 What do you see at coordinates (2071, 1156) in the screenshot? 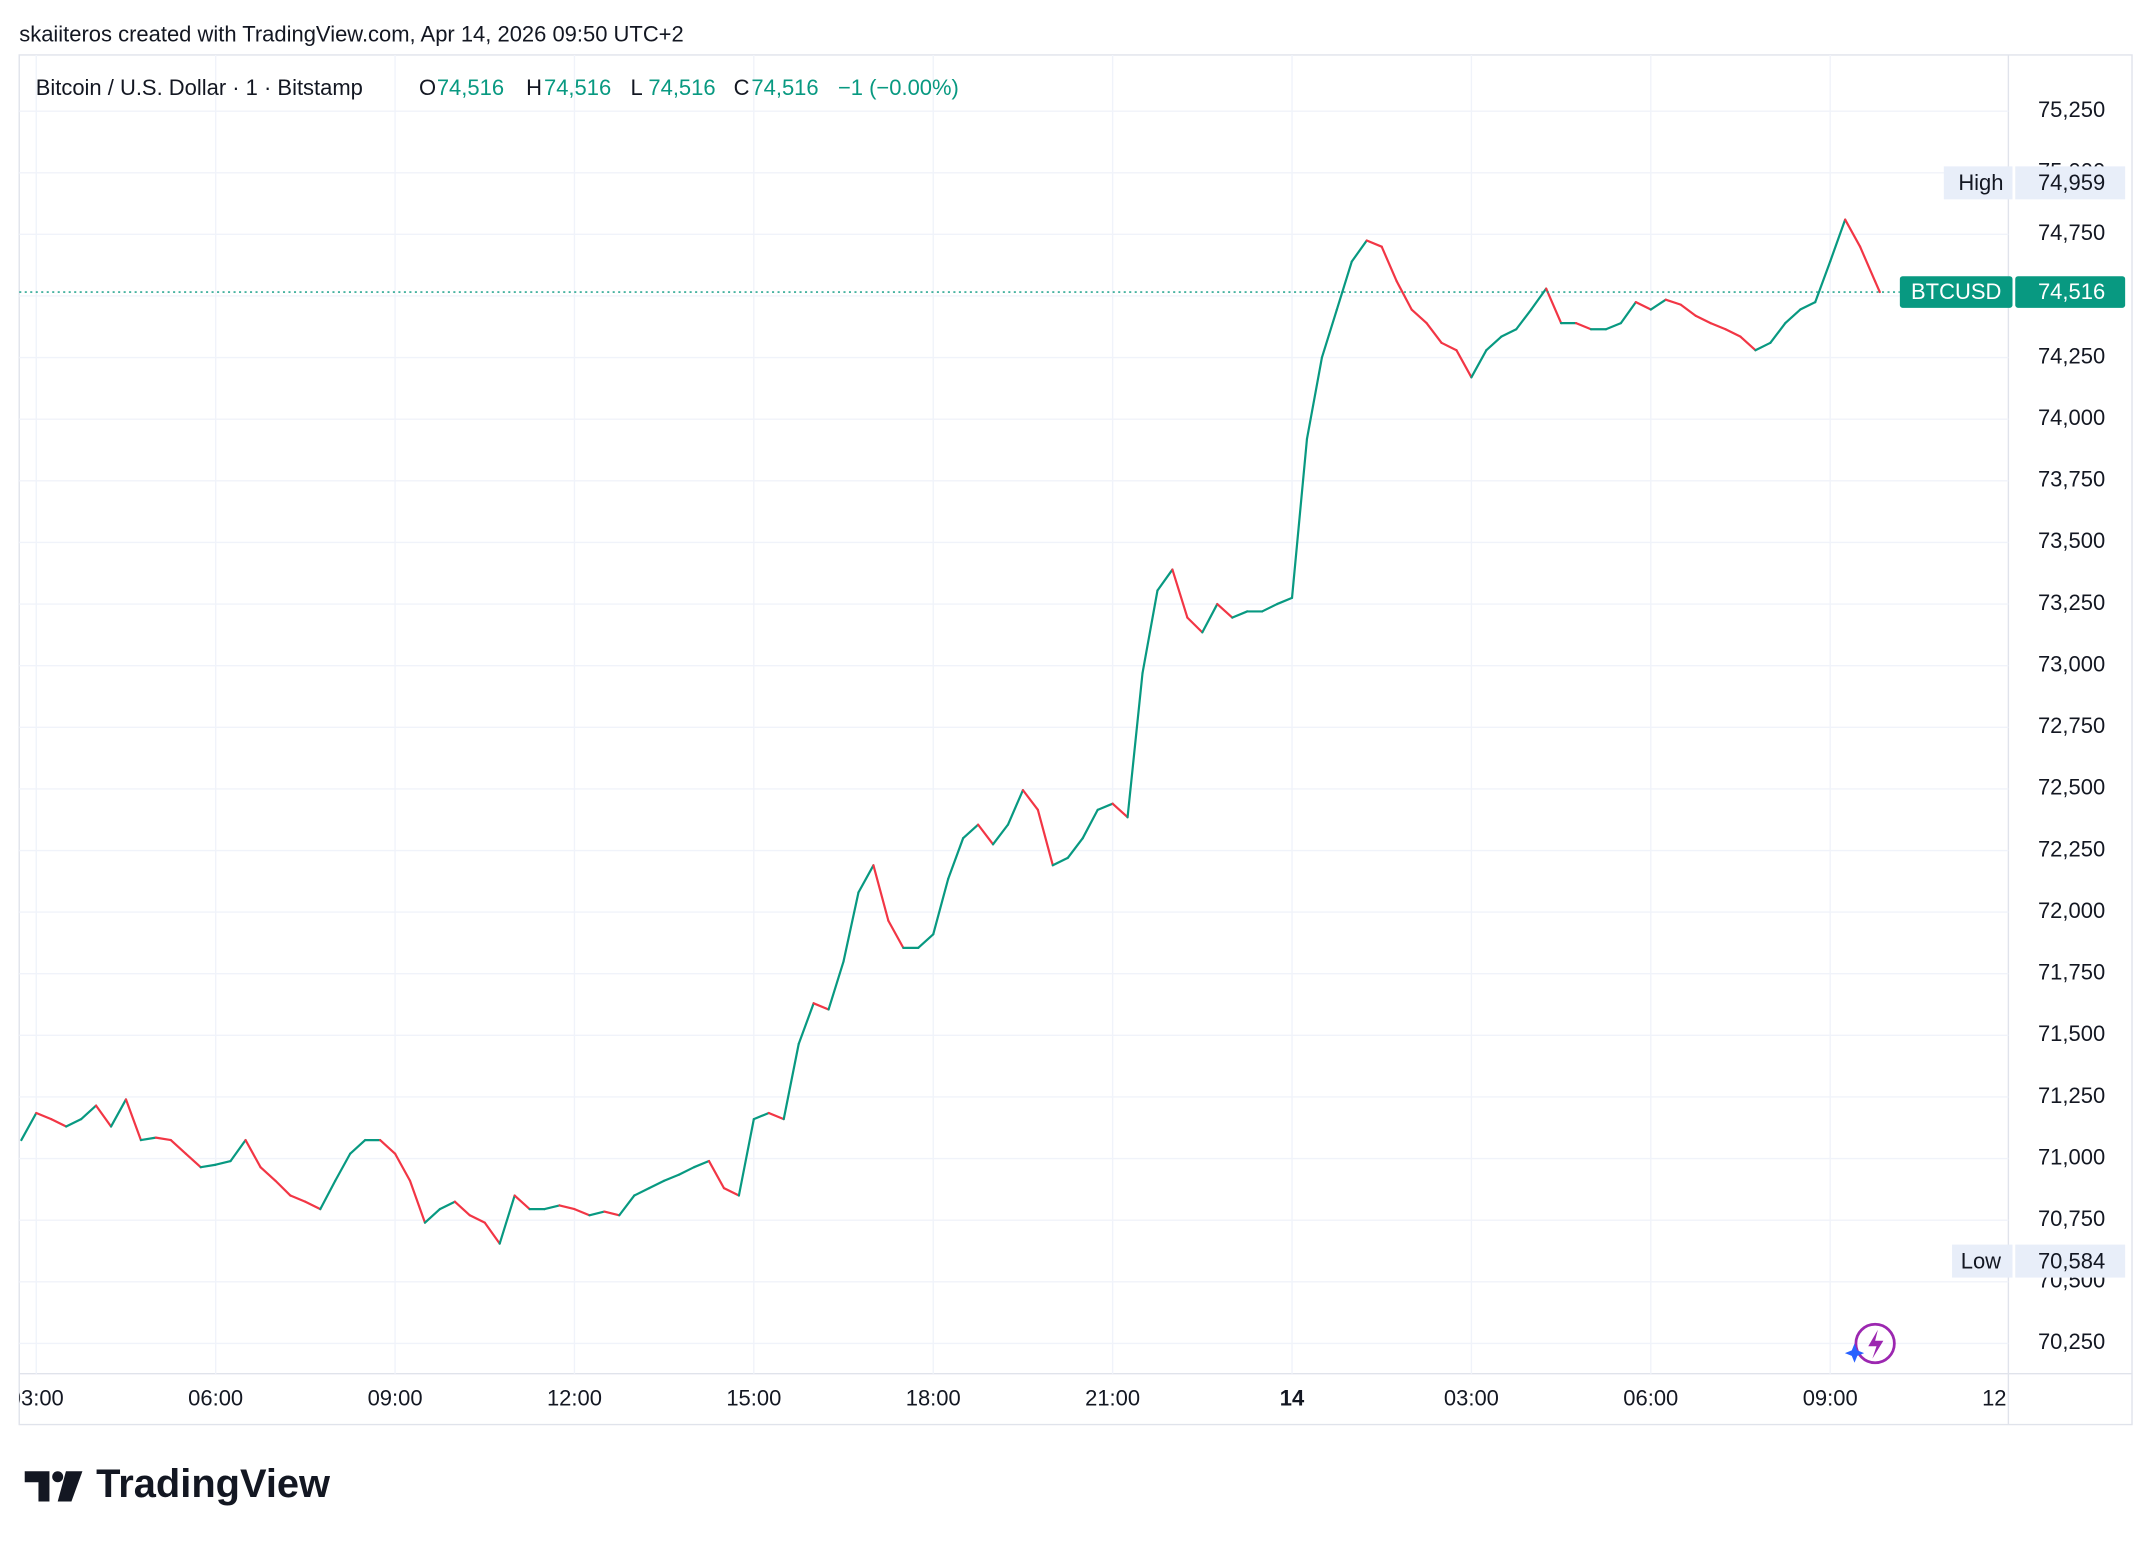
I see `y-tick-label: 71,000` at bounding box center [2071, 1156].